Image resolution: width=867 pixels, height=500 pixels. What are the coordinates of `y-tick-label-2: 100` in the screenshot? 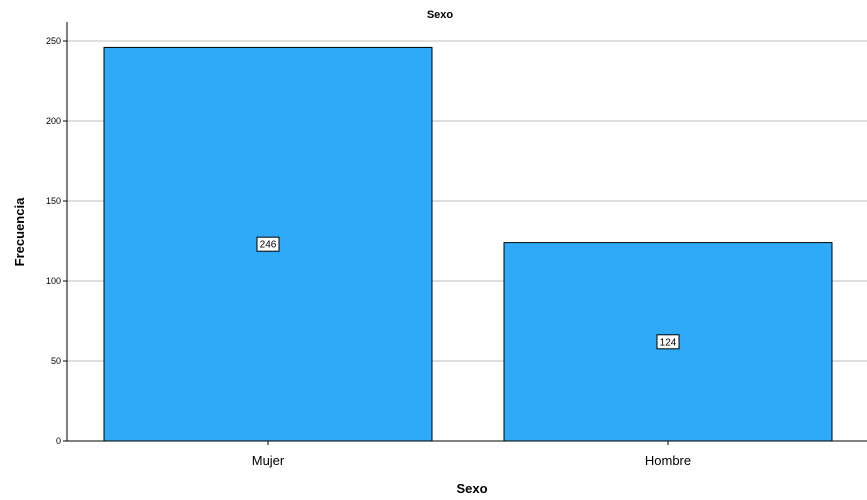 It's located at (53, 281).